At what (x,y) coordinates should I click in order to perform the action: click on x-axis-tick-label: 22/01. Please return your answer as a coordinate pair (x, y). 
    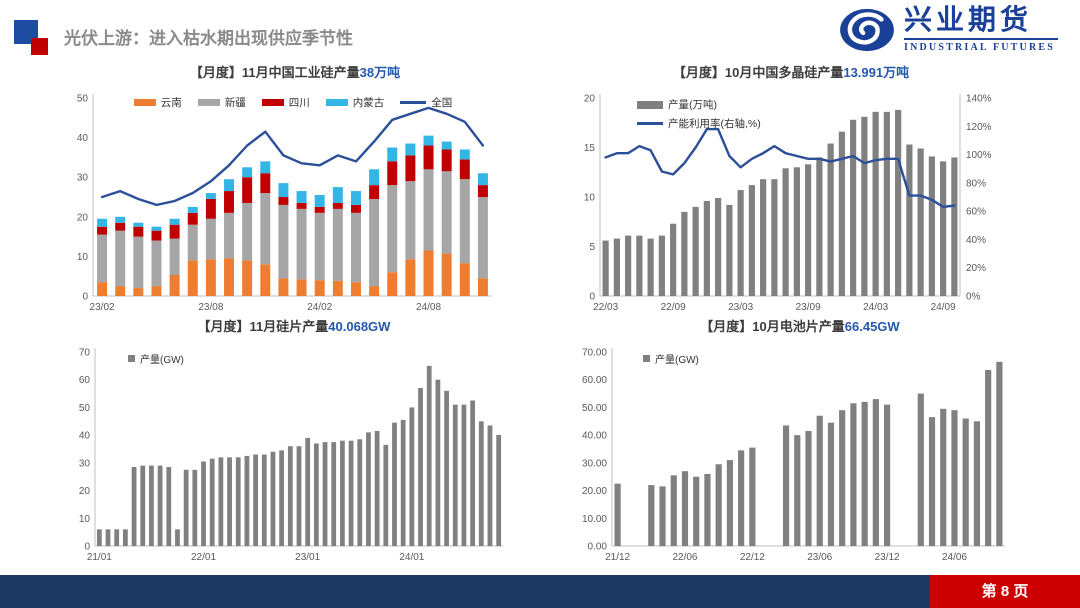
    Looking at the image, I should click on (203, 557).